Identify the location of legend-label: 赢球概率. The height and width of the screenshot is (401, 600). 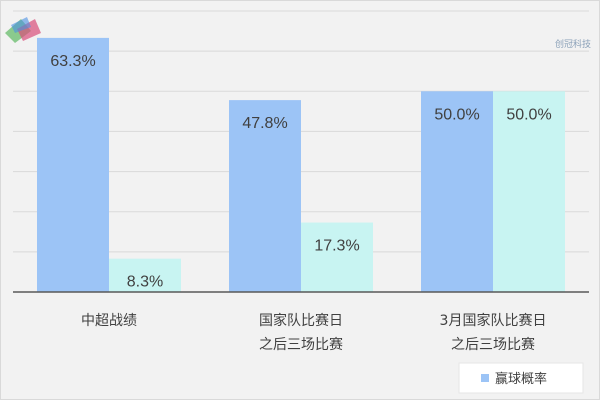
(521, 379).